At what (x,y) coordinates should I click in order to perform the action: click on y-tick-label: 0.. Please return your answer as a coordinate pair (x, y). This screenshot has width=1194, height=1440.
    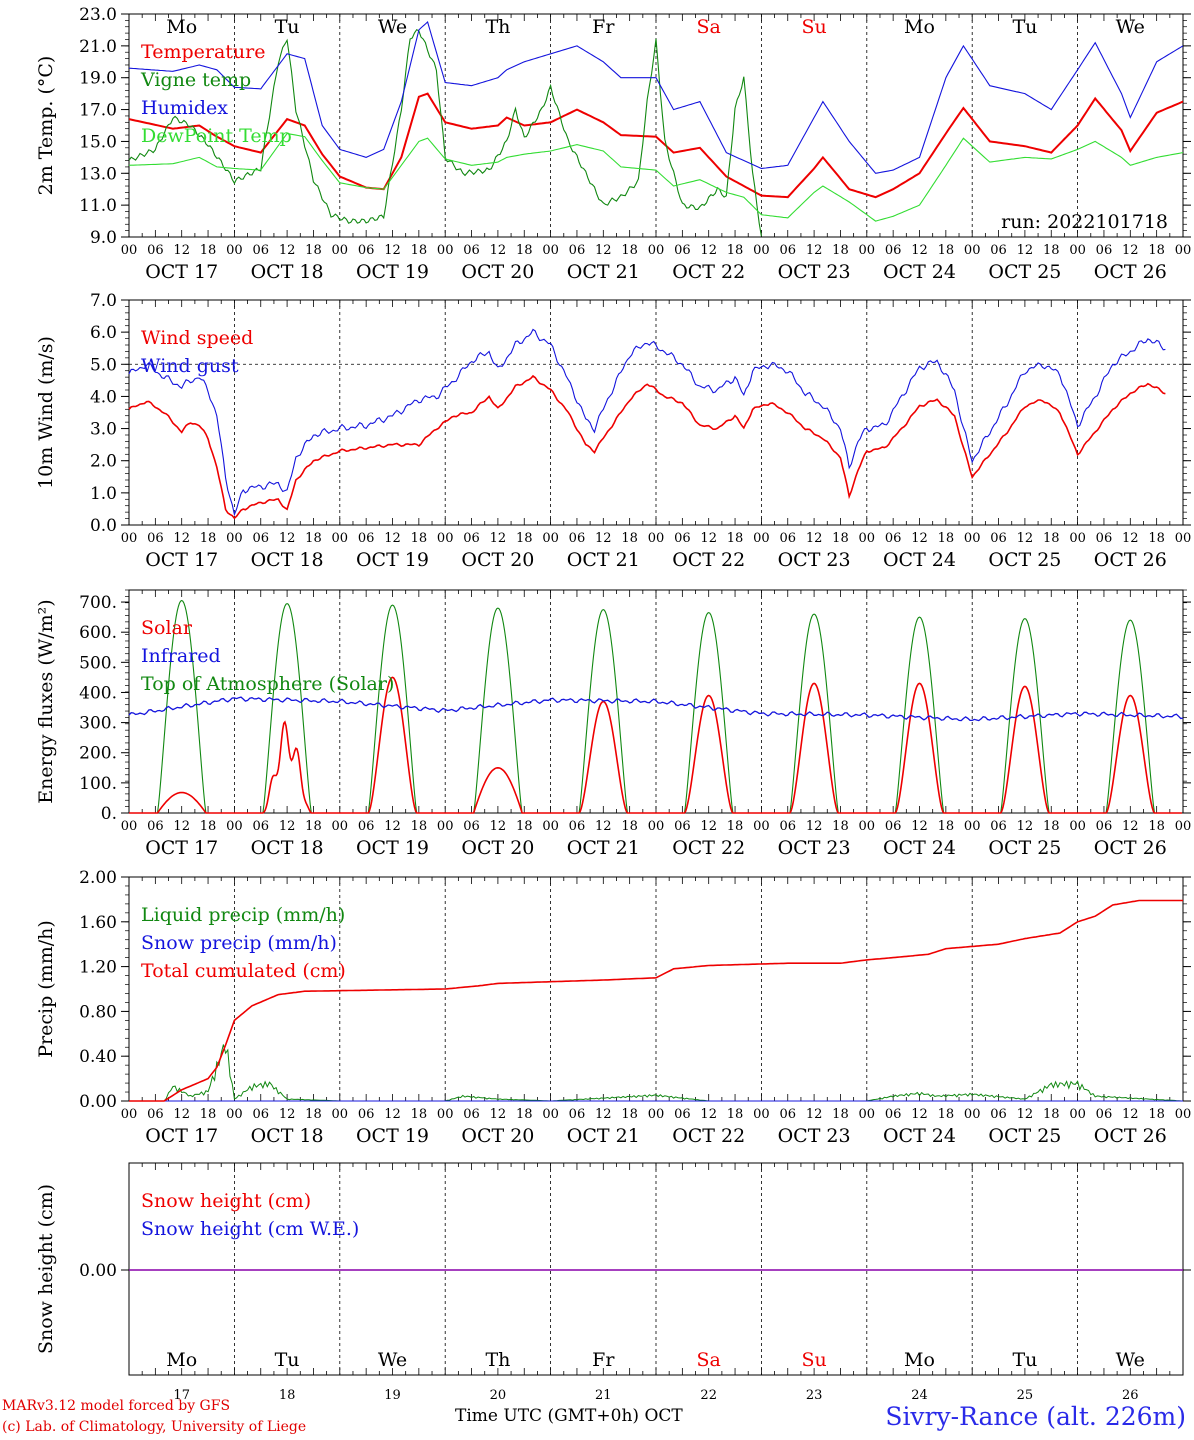
    Looking at the image, I should click on (109, 814).